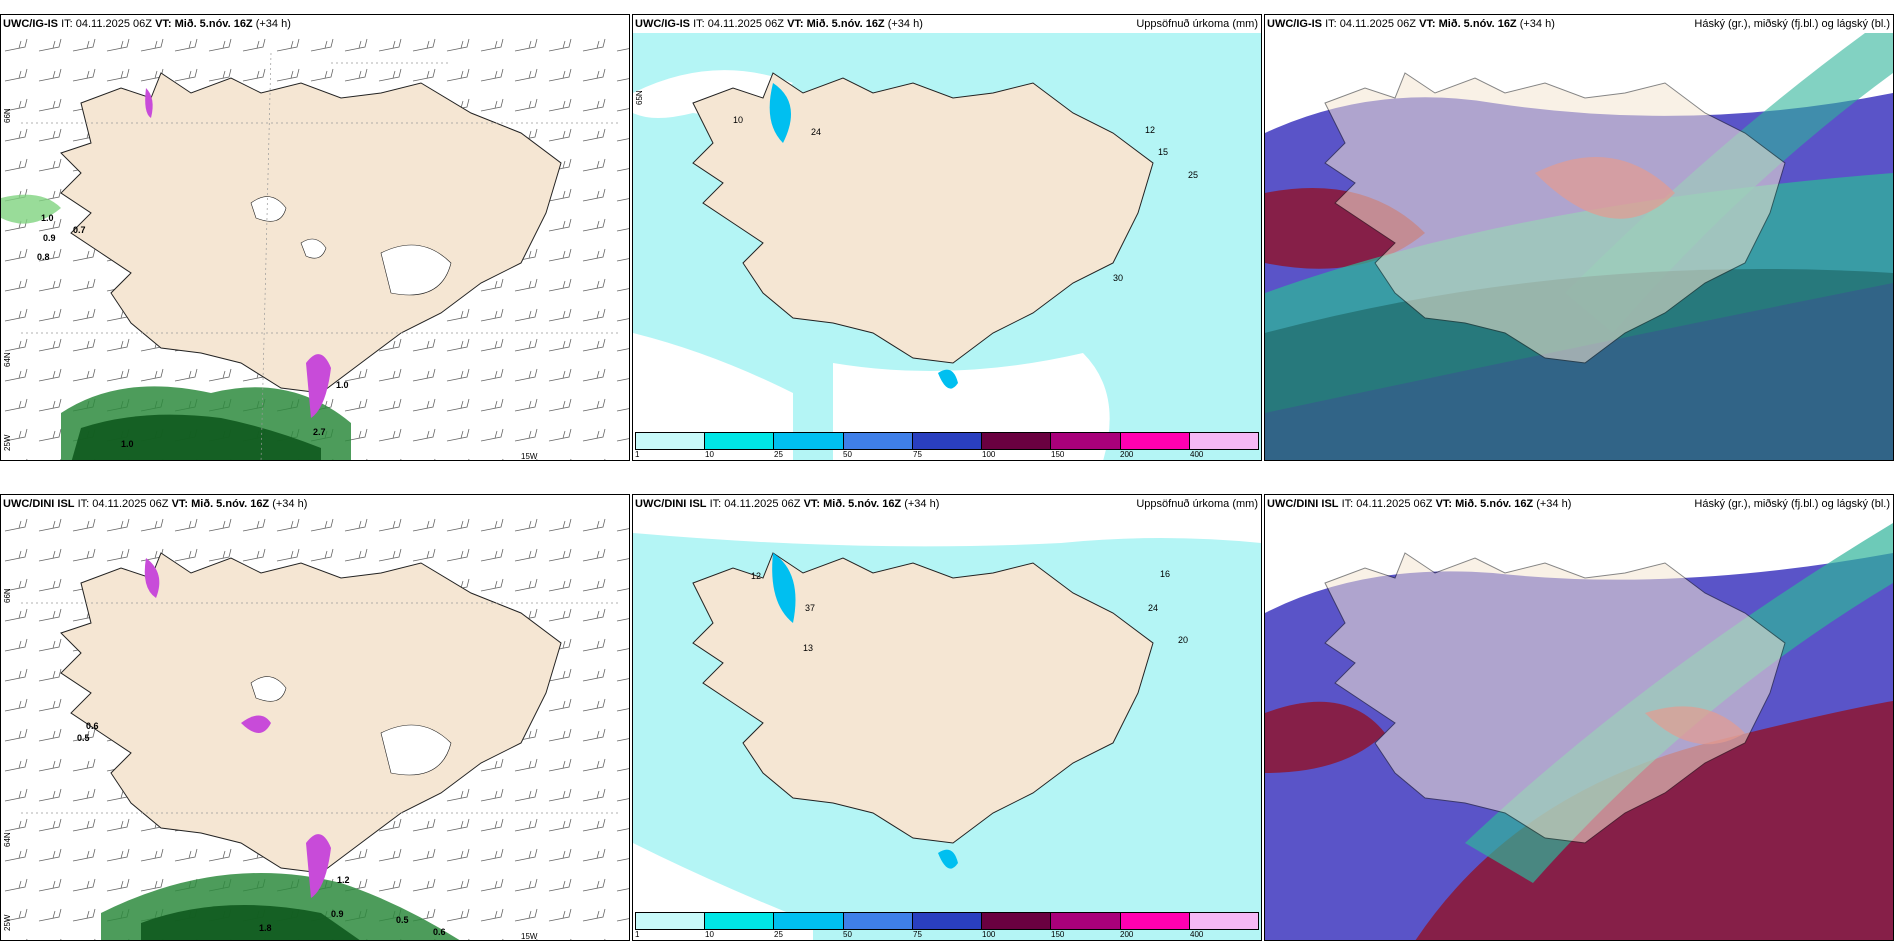 This screenshot has width=1900, height=950. I want to click on value-label: 20, so click(1183, 640).